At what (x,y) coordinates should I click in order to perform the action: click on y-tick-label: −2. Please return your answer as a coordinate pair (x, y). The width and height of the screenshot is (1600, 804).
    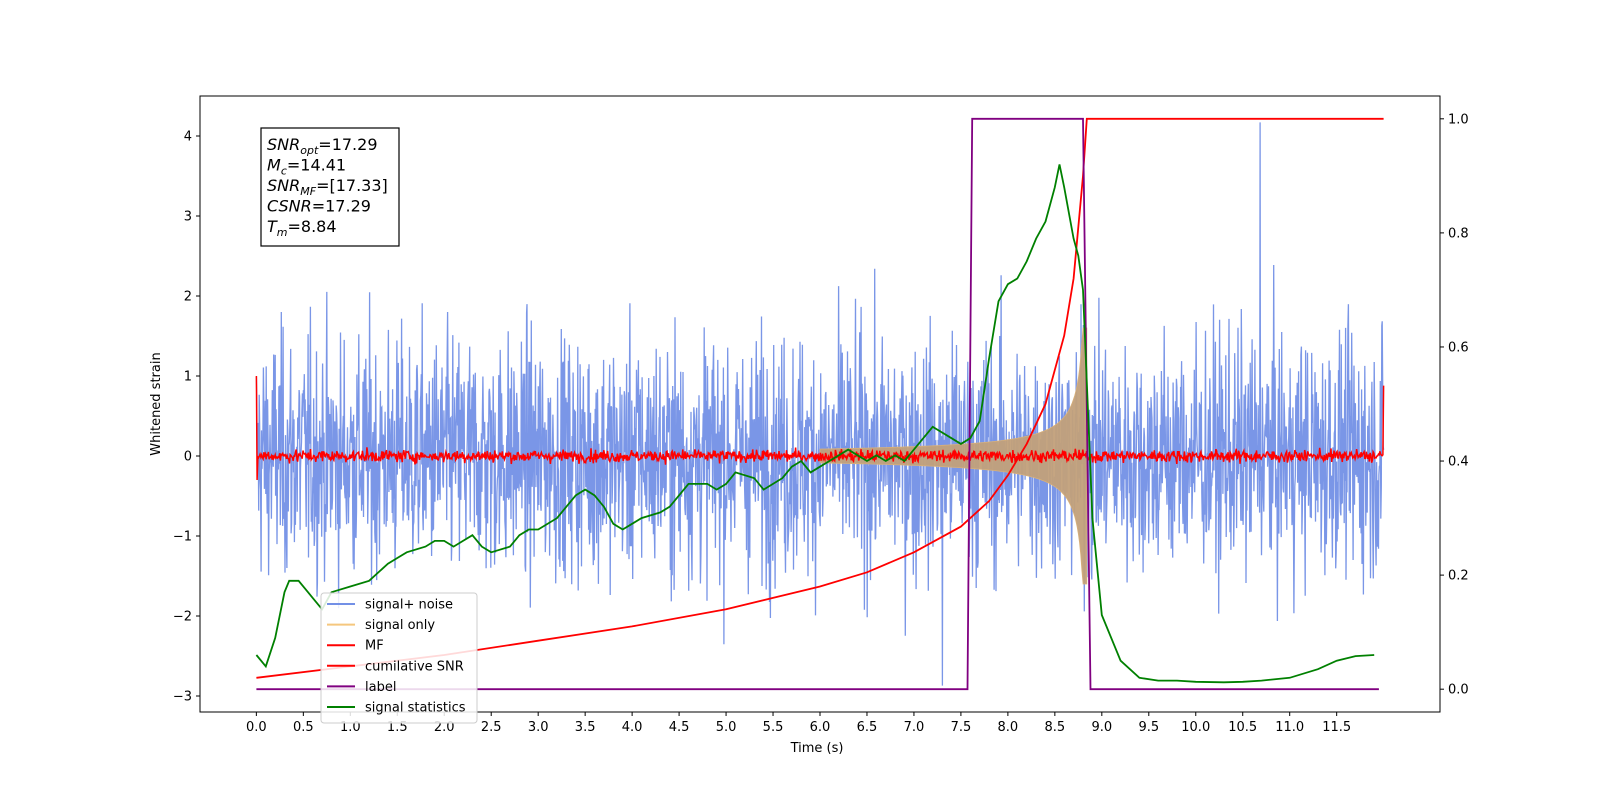
    Looking at the image, I should click on (182, 617).